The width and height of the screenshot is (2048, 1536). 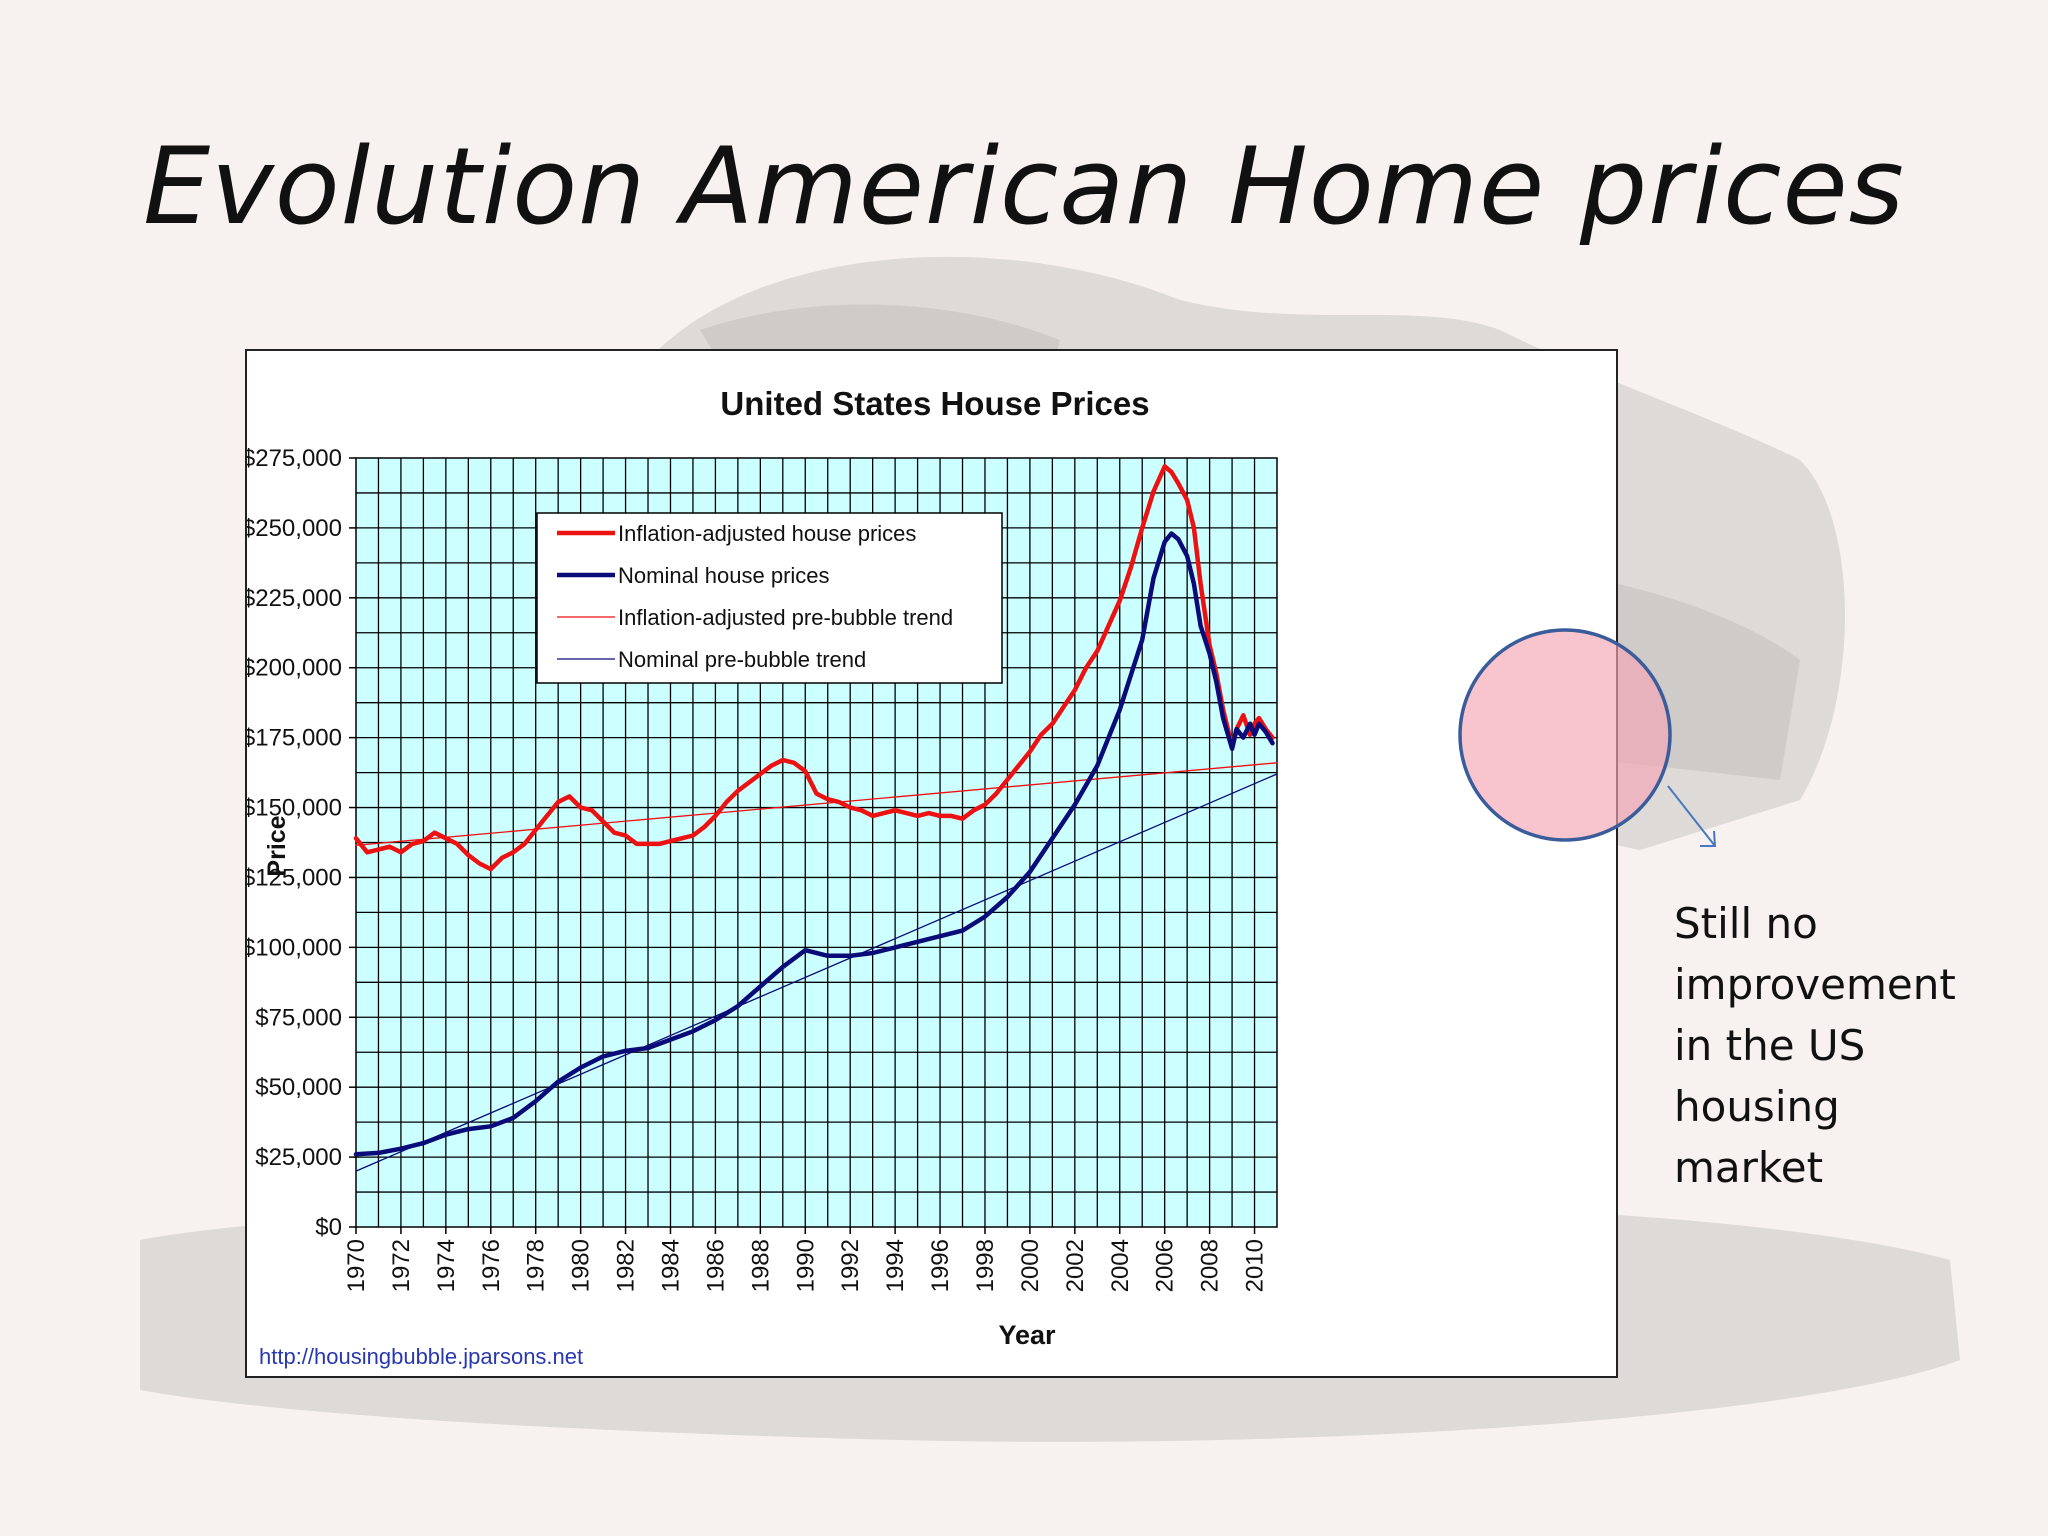 I want to click on slide-title: Evolution American Home prices, so click(x=1024, y=186).